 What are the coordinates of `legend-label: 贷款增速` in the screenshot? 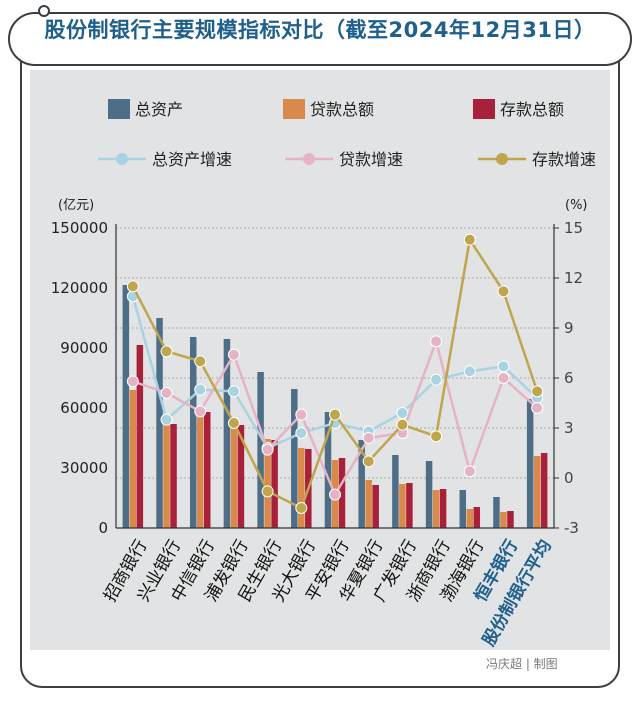 It's located at (371, 159).